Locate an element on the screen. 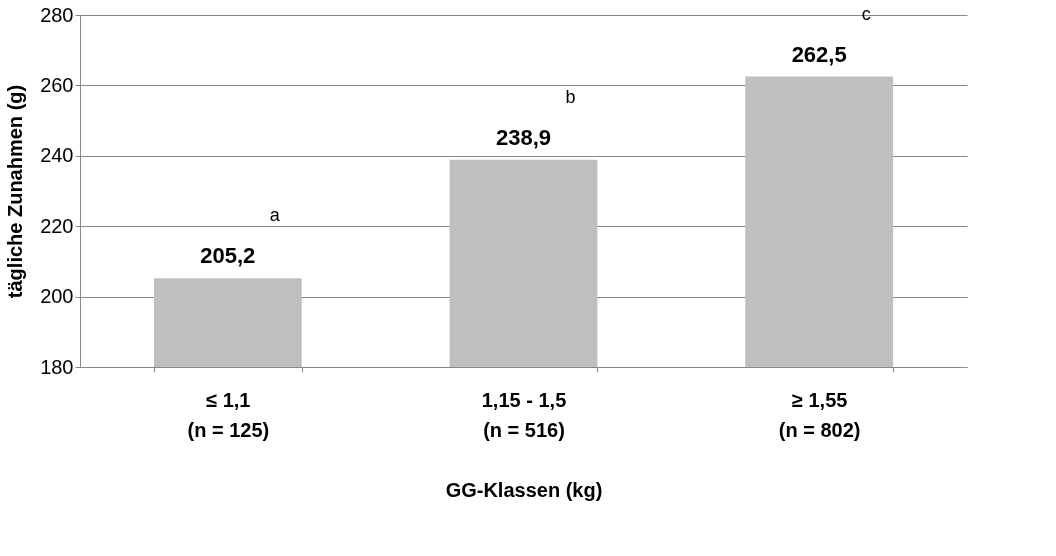  annotation: c is located at coordinates (866, 13).